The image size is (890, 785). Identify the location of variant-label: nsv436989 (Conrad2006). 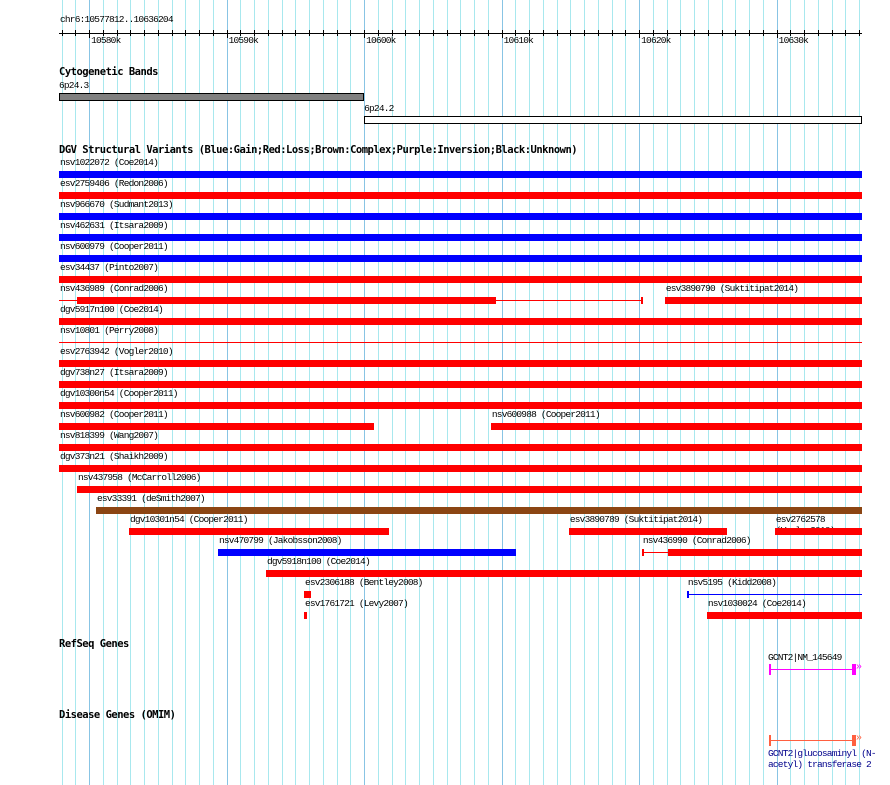
(114, 288).